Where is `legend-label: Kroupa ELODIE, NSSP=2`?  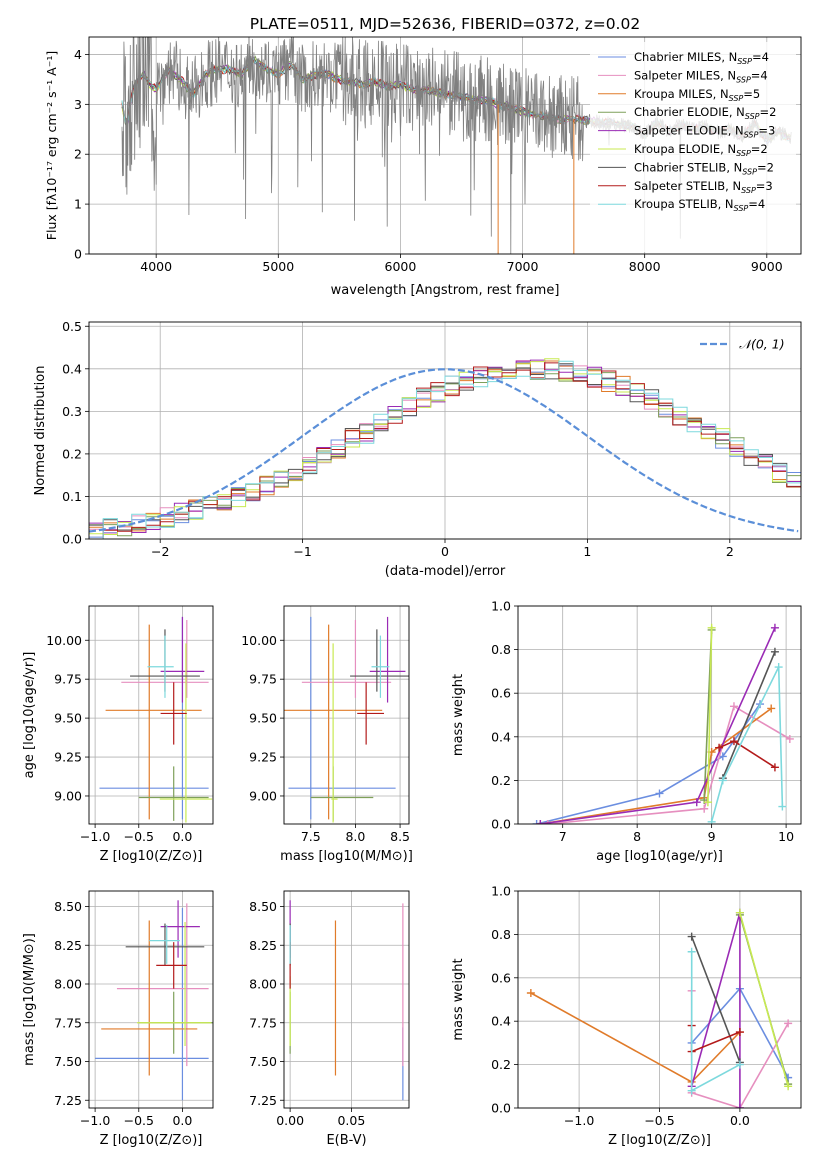 legend-label: Kroupa ELODIE, NSSP=2 is located at coordinates (701, 150).